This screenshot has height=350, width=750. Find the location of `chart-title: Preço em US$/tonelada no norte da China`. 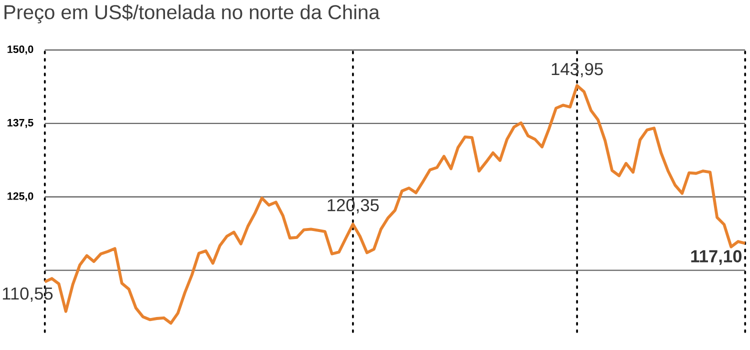

chart-title: Preço em US$/tonelada no norte da China is located at coordinates (192, 14).